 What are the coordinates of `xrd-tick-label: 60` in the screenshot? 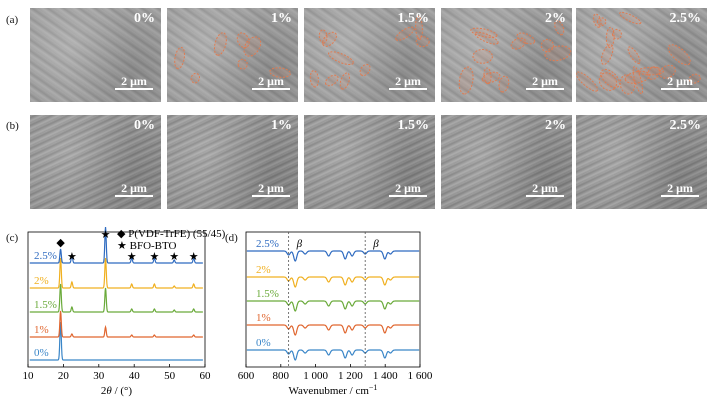 It's located at (206, 376).